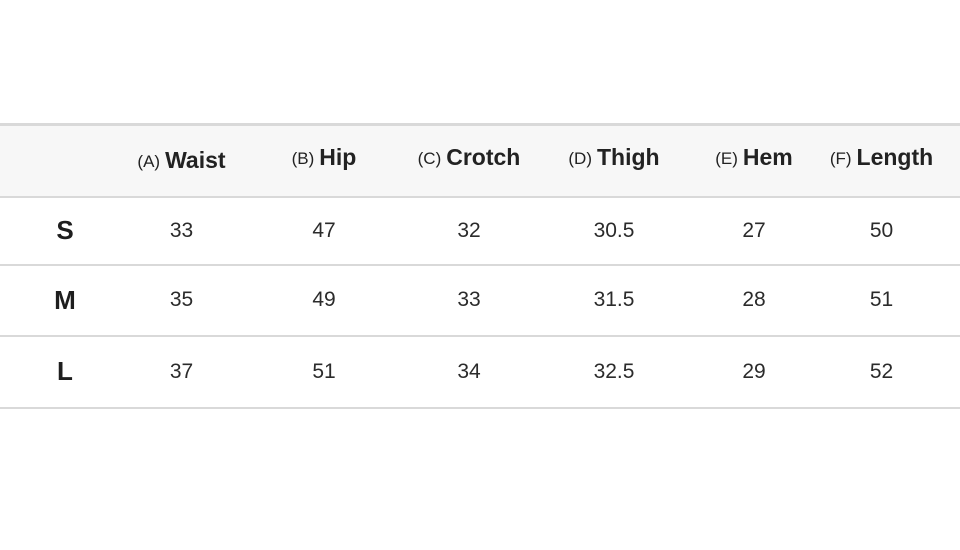 The image size is (960, 550). I want to click on header-hem: (E) Hem, so click(754, 161).